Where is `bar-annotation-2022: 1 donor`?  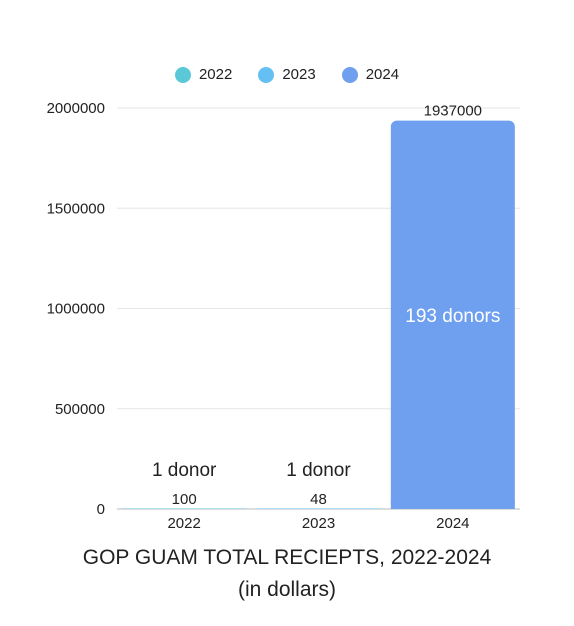 bar-annotation-2022: 1 donor is located at coordinates (184, 470).